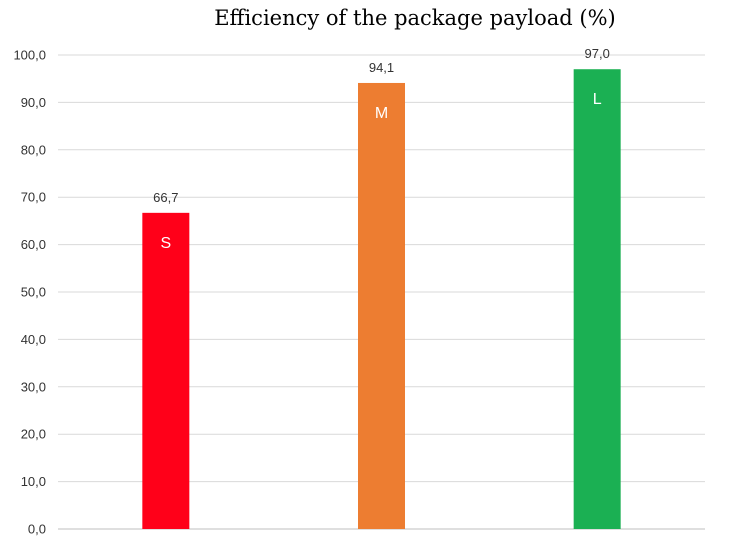 The image size is (730, 549). What do you see at coordinates (33, 149) in the screenshot?
I see `y-tick-label: 80,0` at bounding box center [33, 149].